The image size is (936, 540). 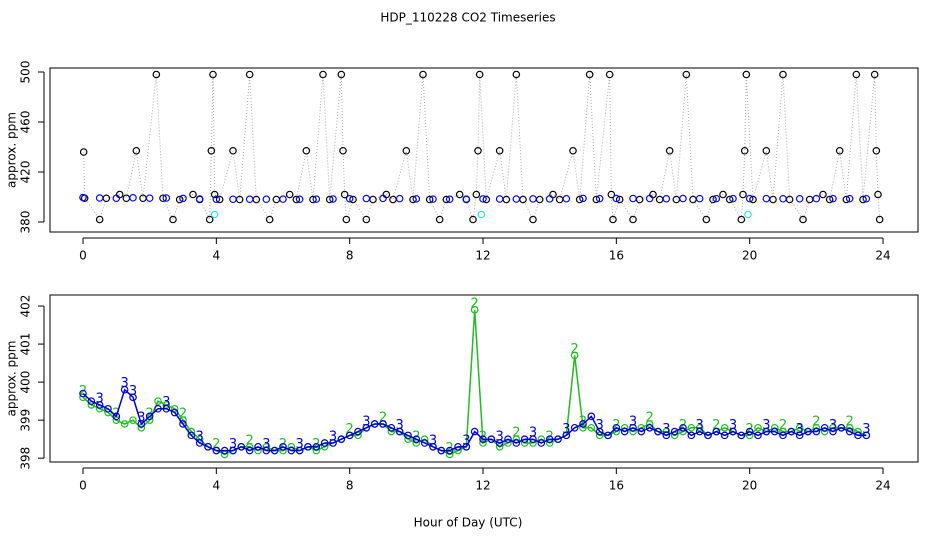 What do you see at coordinates (616, 486) in the screenshot?
I see `x-tick-label: 16` at bounding box center [616, 486].